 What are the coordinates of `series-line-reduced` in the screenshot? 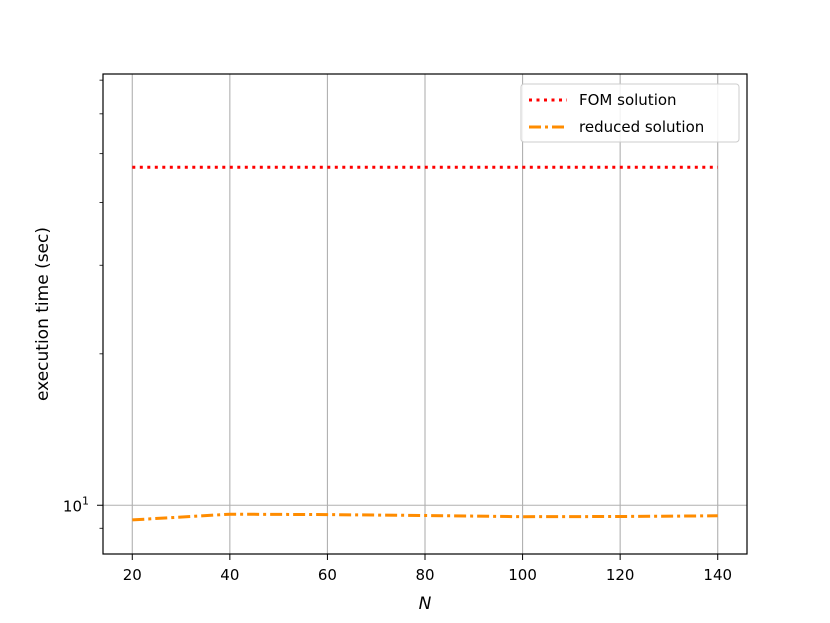 It's located at (425, 517).